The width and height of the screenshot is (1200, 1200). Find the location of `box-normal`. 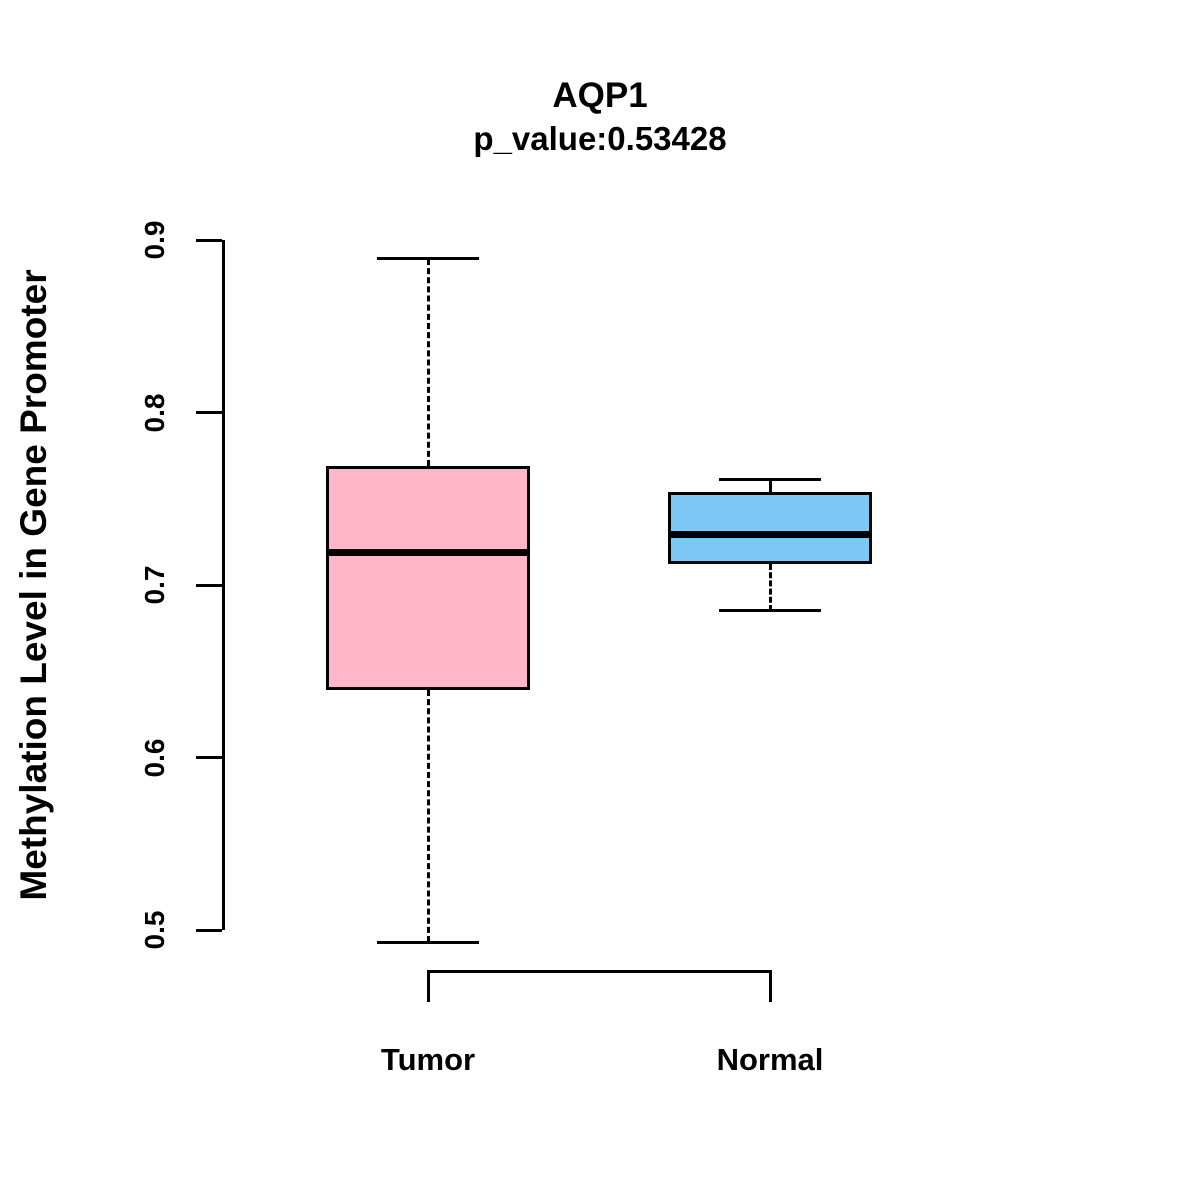

box-normal is located at coordinates (770, 528).